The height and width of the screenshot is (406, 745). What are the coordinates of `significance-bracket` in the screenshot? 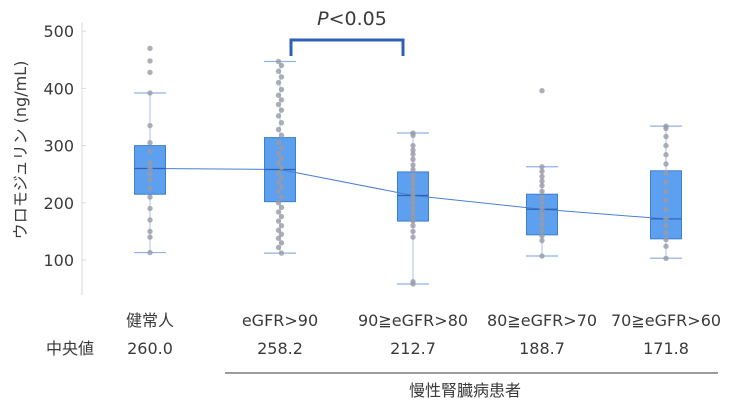 It's located at (347, 47).